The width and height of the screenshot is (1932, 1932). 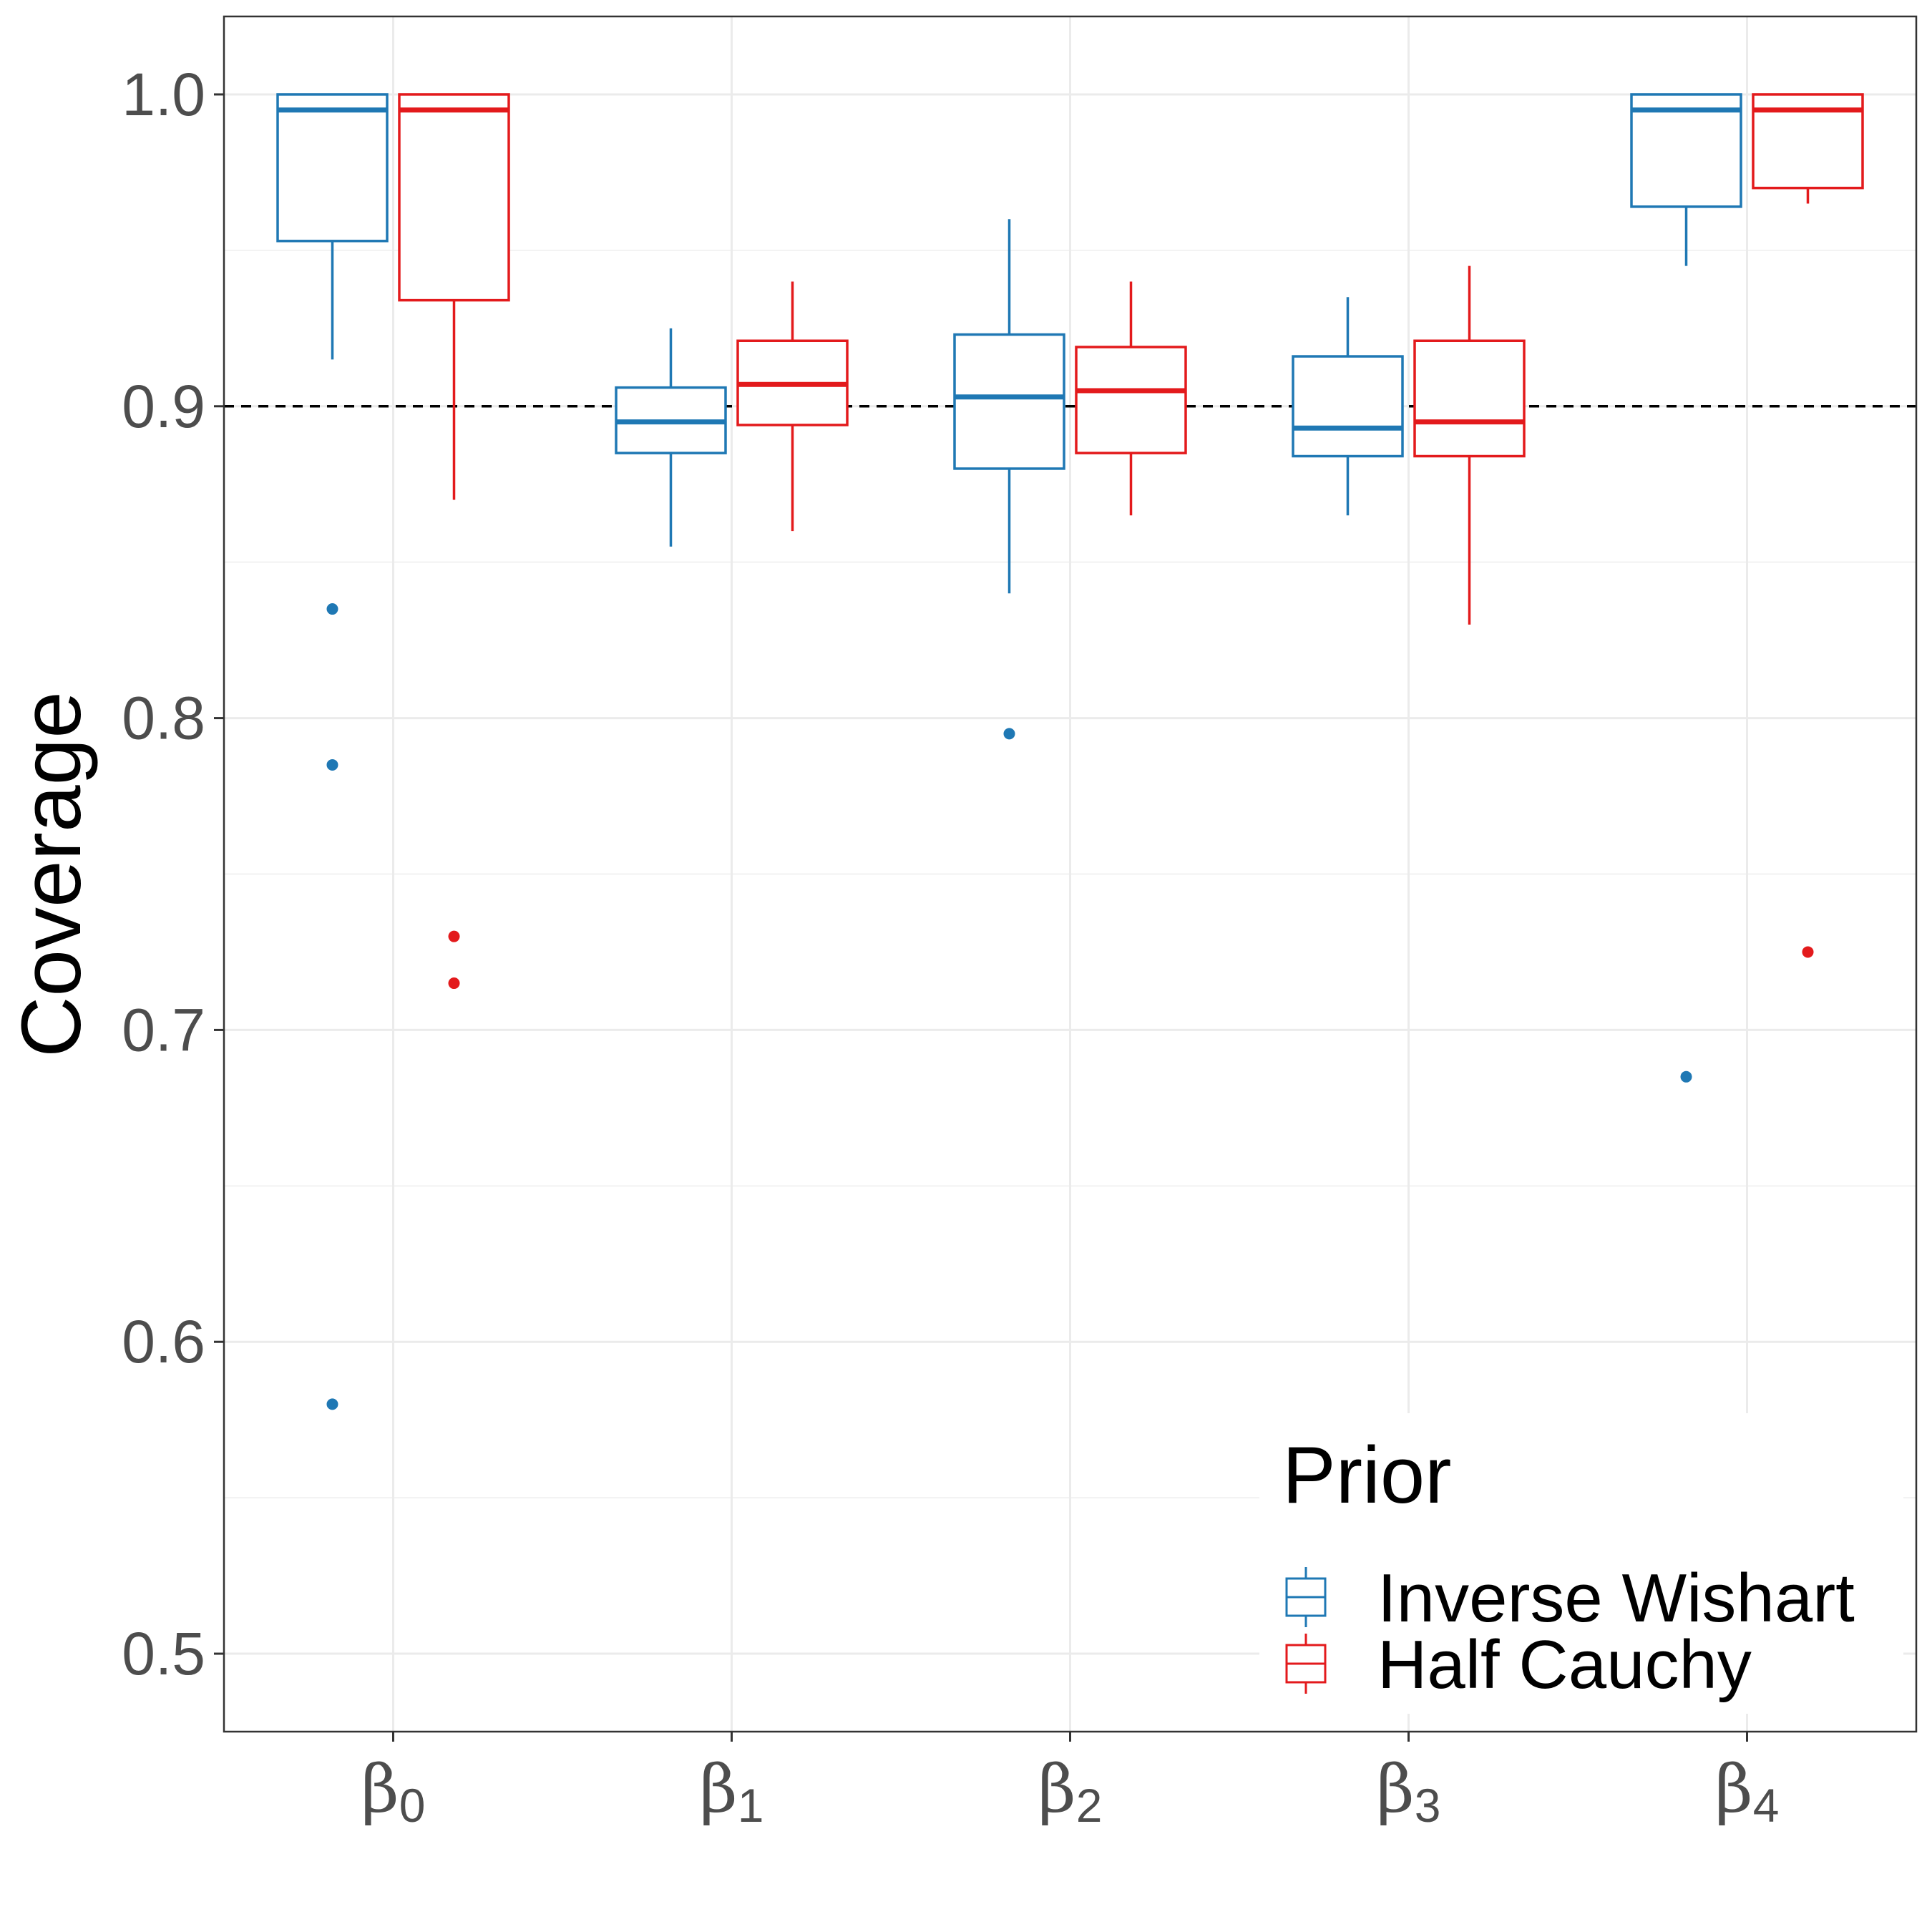 I want to click on y-tick-label: 0.7, so click(x=163, y=1029).